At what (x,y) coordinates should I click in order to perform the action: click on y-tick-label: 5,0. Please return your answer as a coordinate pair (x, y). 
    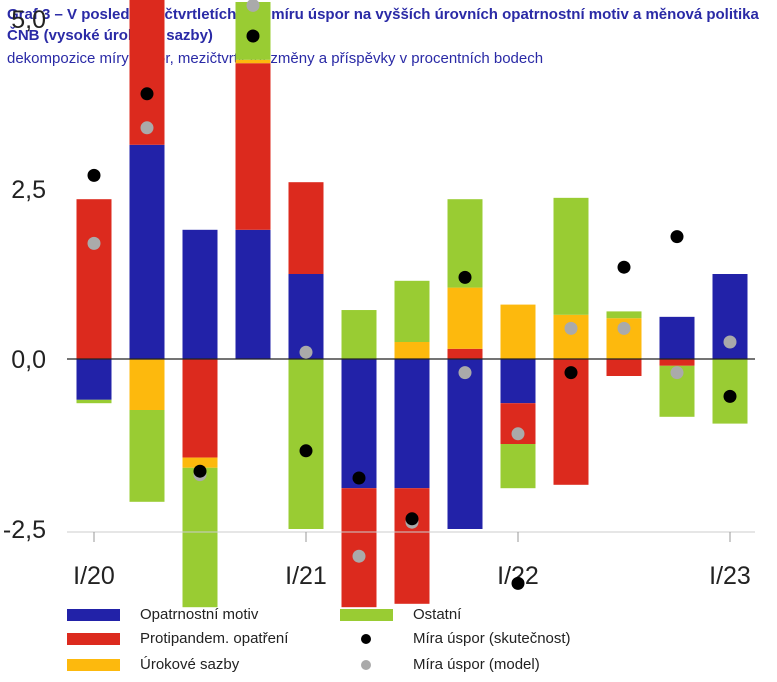
    Looking at the image, I should click on (28, 20).